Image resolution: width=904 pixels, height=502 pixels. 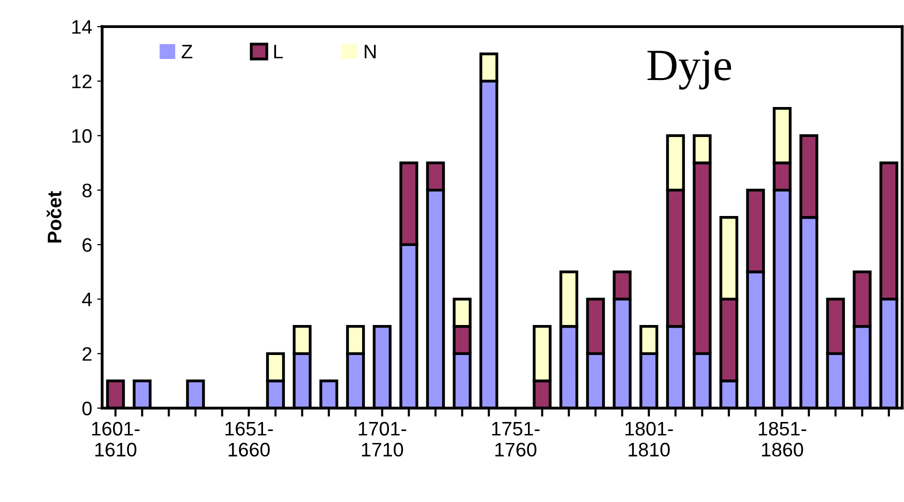 I want to click on y-tick-label: 10, so click(x=82, y=136).